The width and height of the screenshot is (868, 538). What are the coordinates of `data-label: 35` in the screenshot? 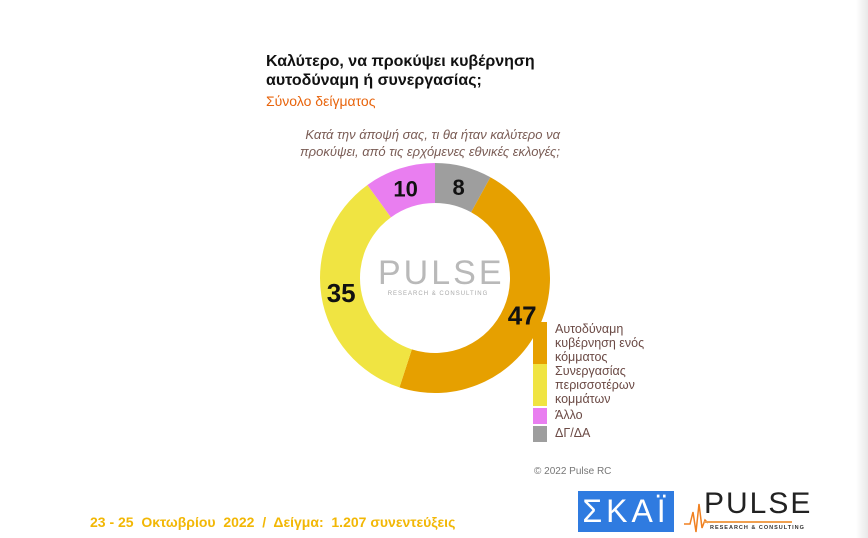 It's located at (341, 293).